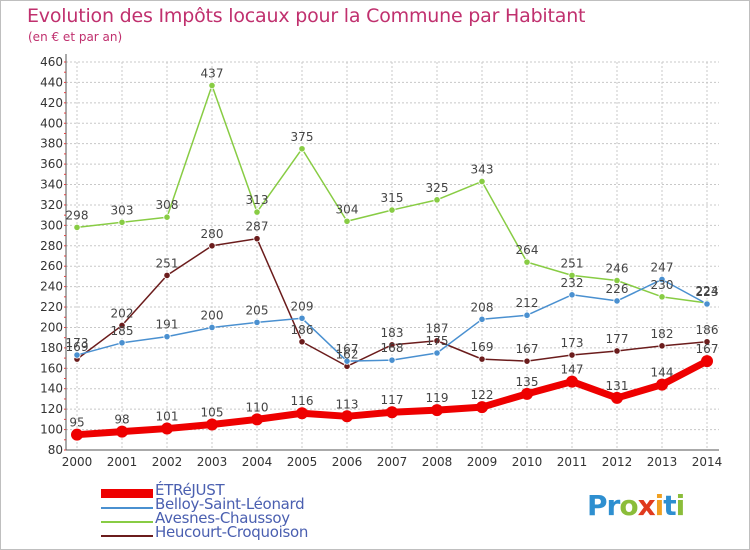 Image resolution: width=750 pixels, height=550 pixels. I want to click on data-label: 191, so click(167, 325).